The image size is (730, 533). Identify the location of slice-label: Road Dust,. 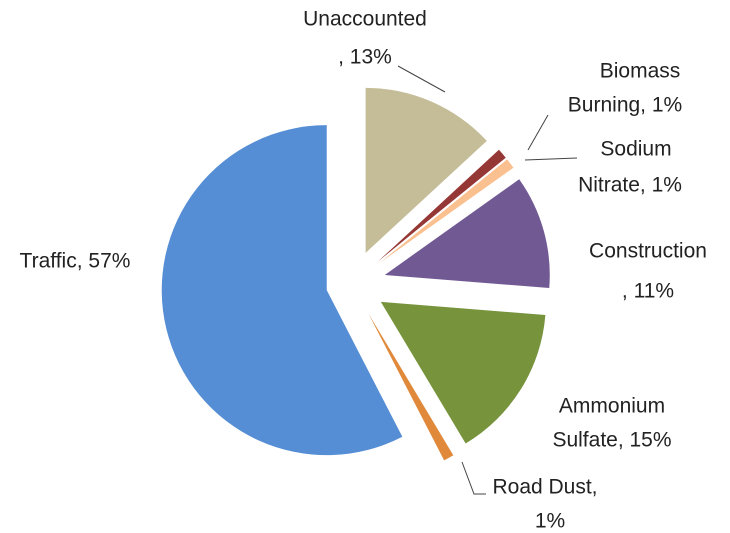
(544, 487).